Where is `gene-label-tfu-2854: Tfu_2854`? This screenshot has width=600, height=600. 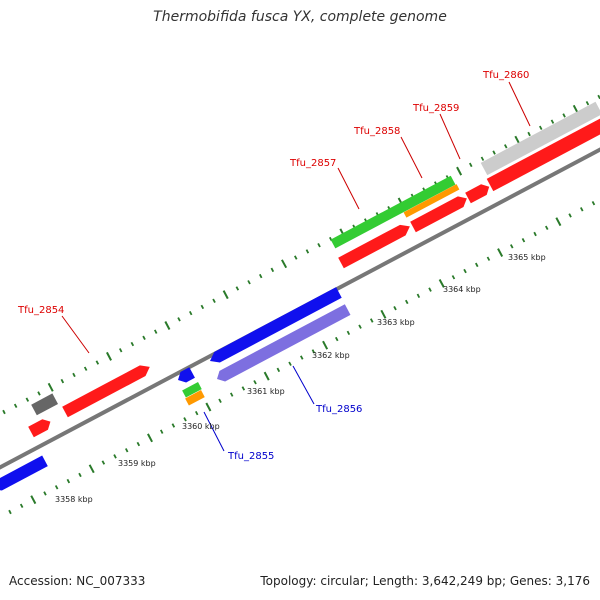
gene-label-tfu-2854: Tfu_2854 is located at coordinates (40, 310).